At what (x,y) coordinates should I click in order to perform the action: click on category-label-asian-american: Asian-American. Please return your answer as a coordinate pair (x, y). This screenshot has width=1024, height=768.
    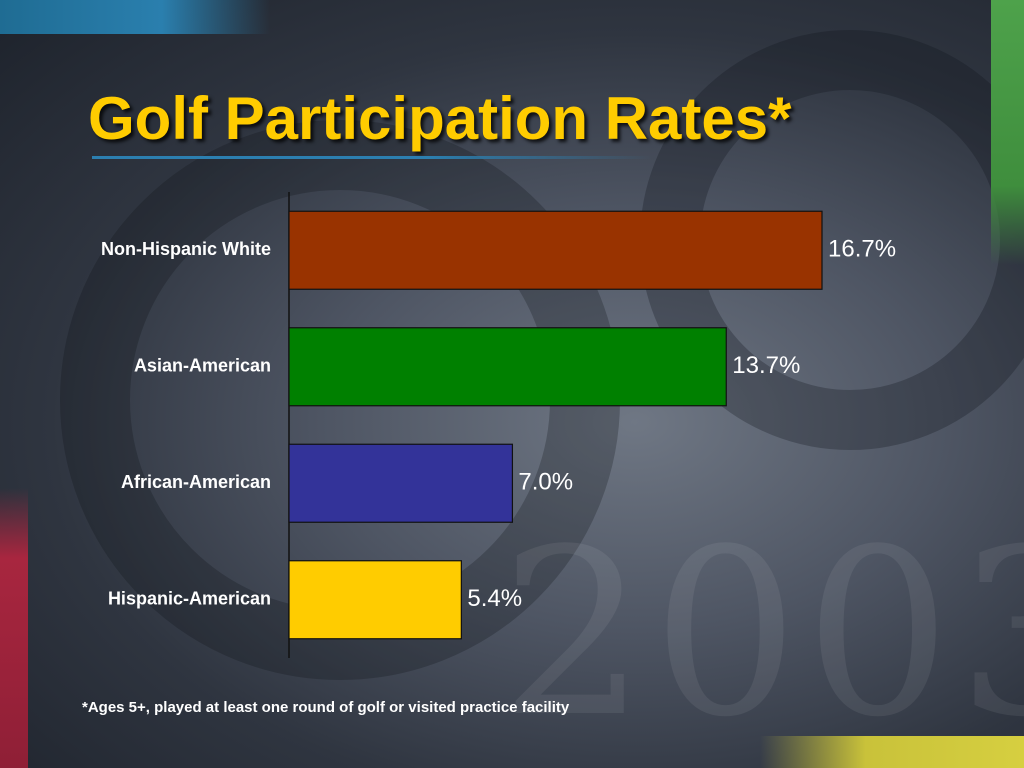
    Looking at the image, I should click on (202, 366).